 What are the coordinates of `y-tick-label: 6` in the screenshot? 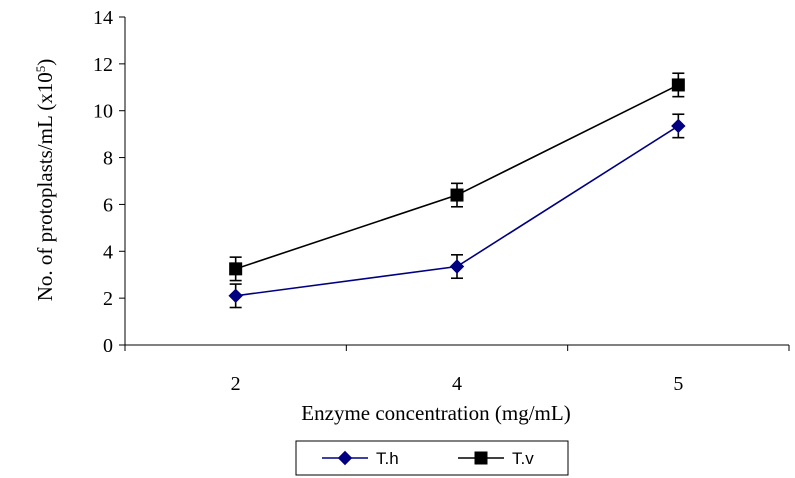 It's located at (108, 205).